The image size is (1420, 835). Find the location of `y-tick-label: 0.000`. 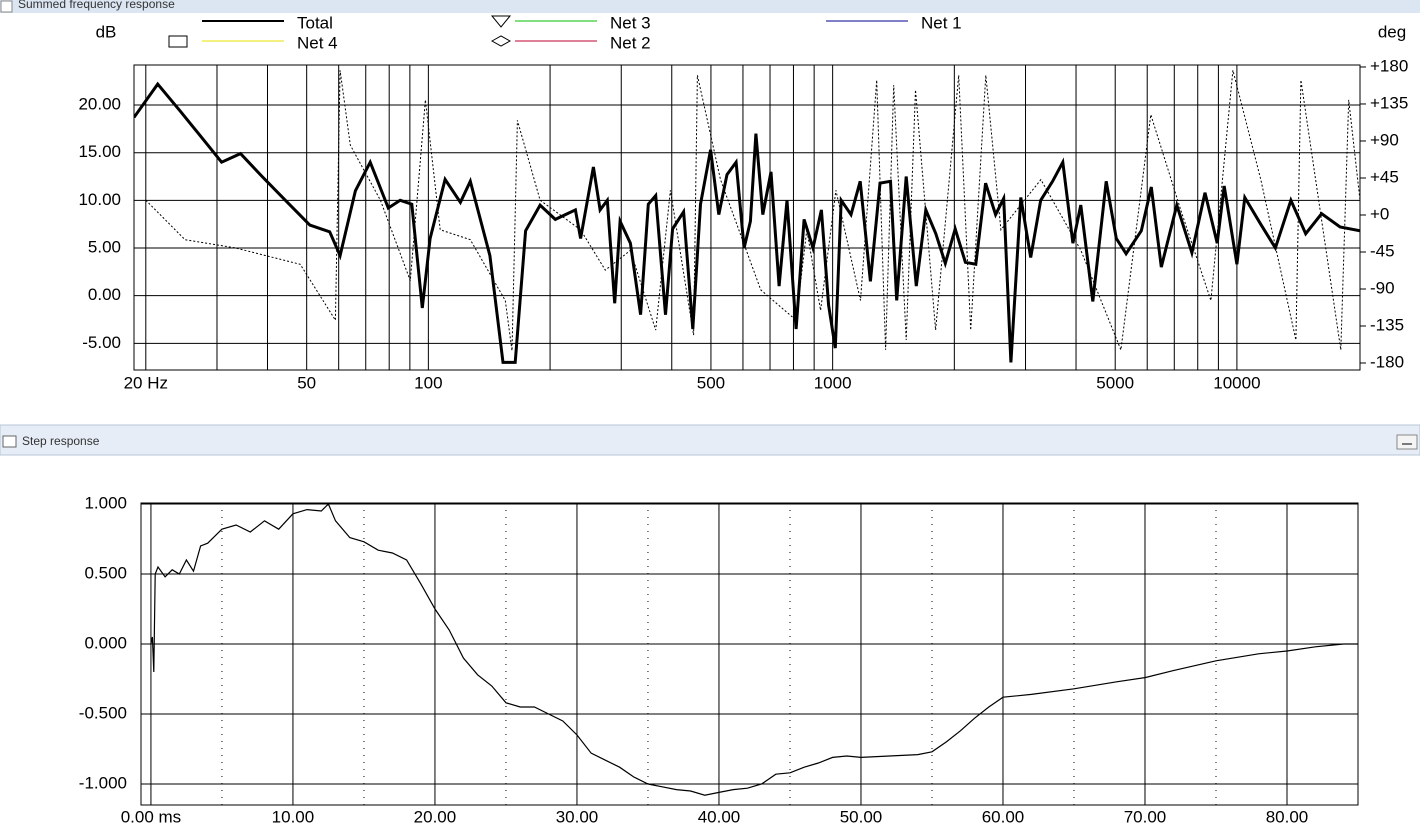

y-tick-label: 0.000 is located at coordinates (105, 642).